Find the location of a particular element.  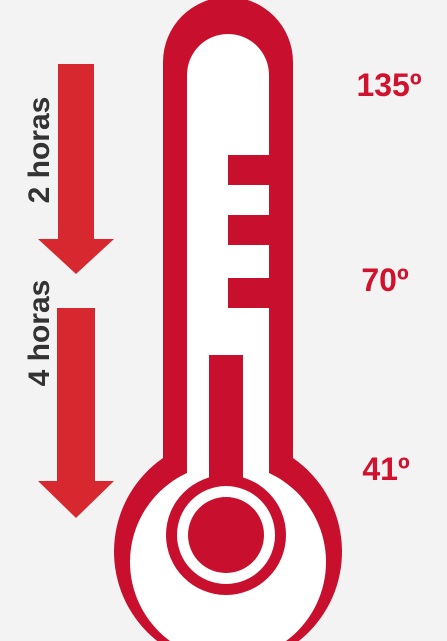

temperature-high-label: 135º is located at coordinates (388, 85).